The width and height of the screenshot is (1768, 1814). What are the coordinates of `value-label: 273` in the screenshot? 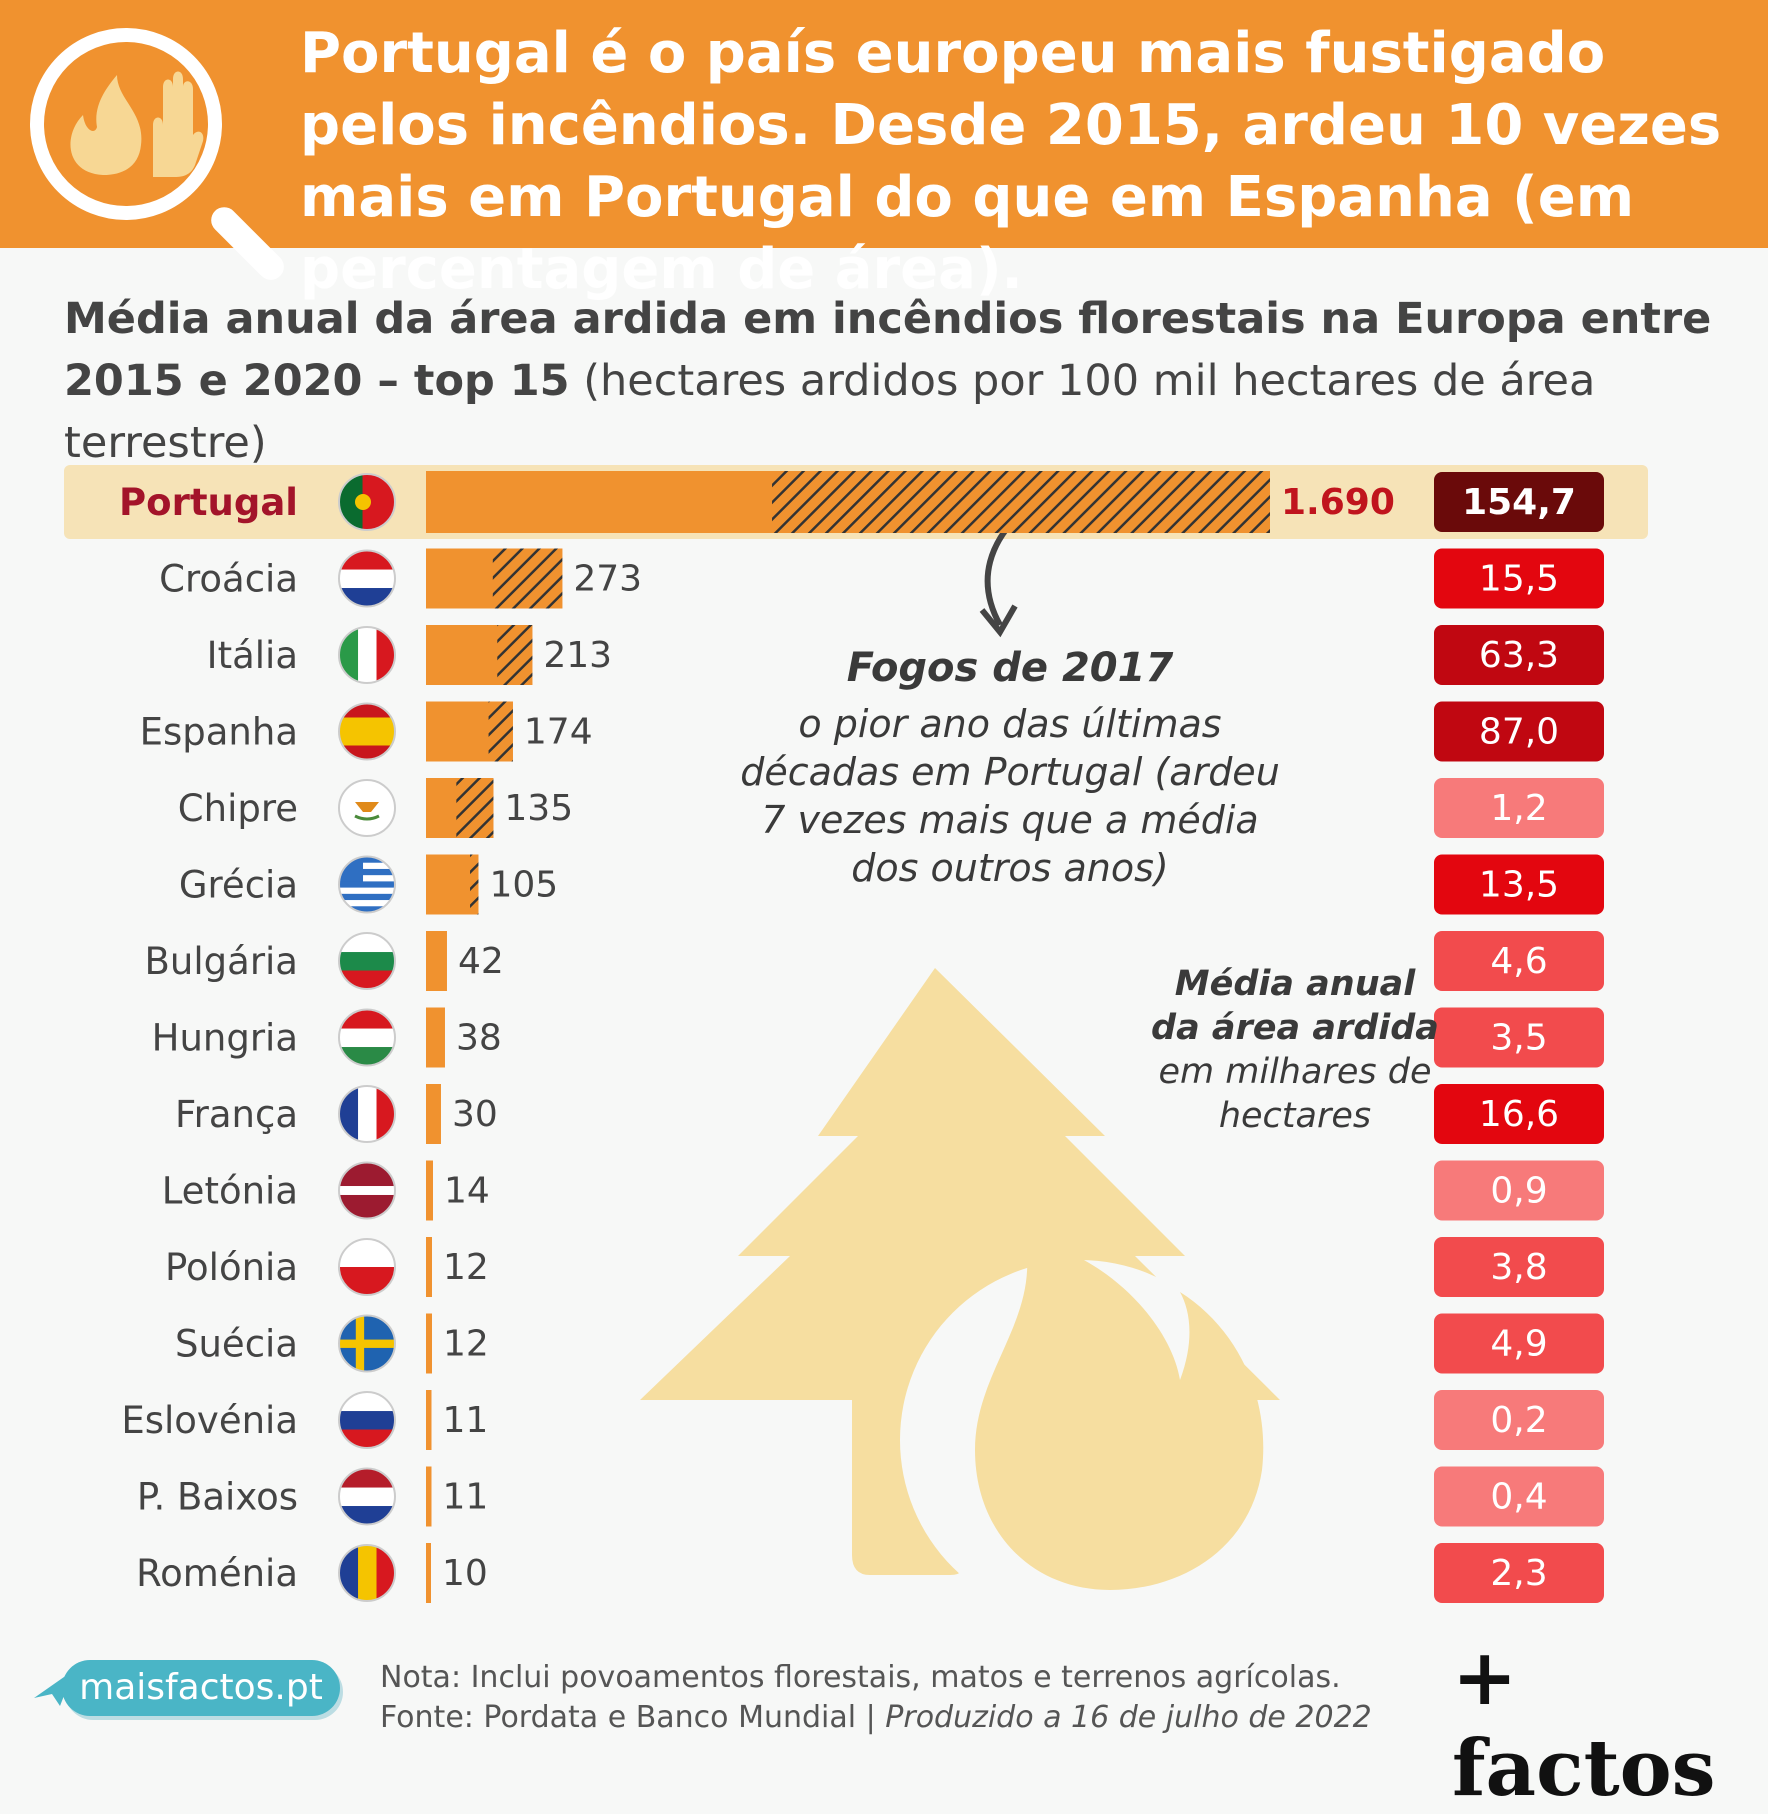 It's located at (607, 579).